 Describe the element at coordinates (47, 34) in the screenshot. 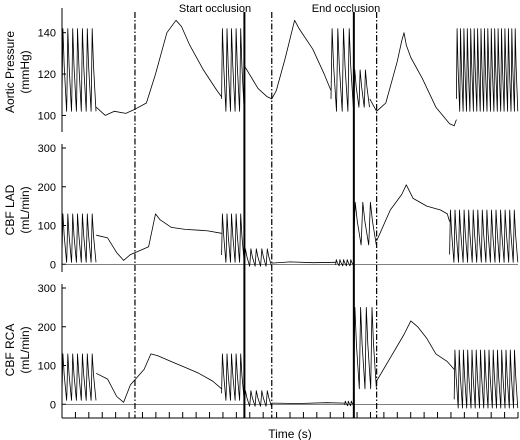

I see `y-tick-label: 140` at that location.